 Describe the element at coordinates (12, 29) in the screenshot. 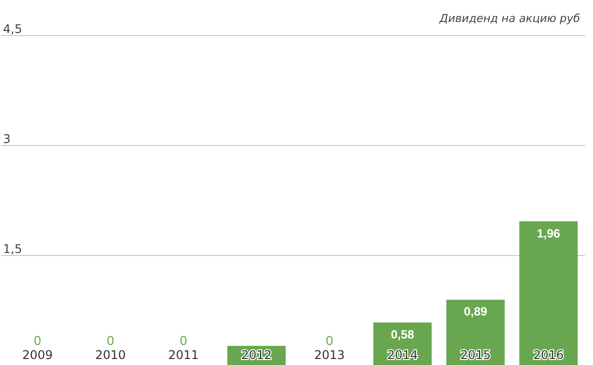

I see `y-tick-label: 4,5` at that location.